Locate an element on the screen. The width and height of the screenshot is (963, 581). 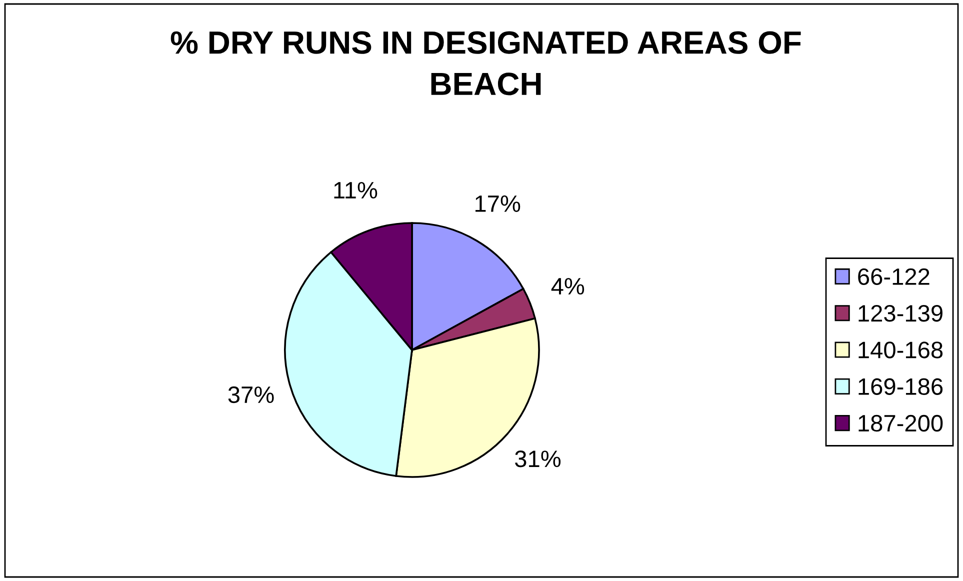
data-label: 4% is located at coordinates (567, 286).